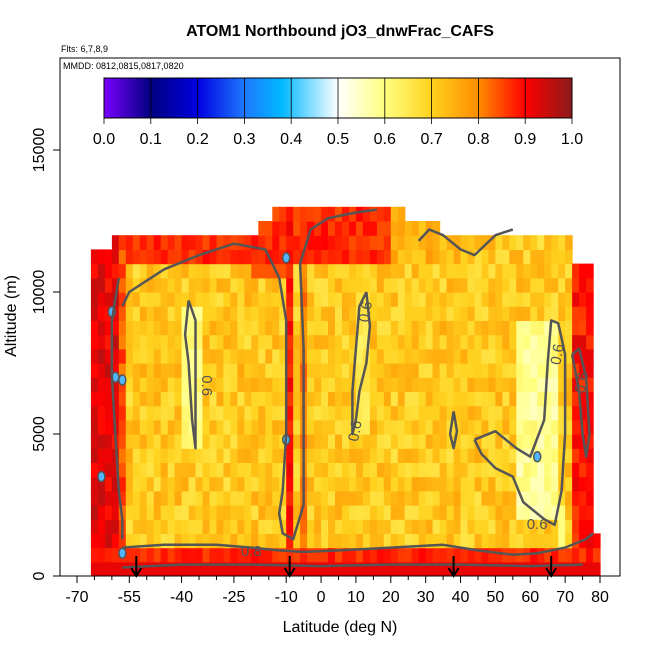  What do you see at coordinates (537, 524) in the screenshot?
I see `contour-label: 0.6` at bounding box center [537, 524].